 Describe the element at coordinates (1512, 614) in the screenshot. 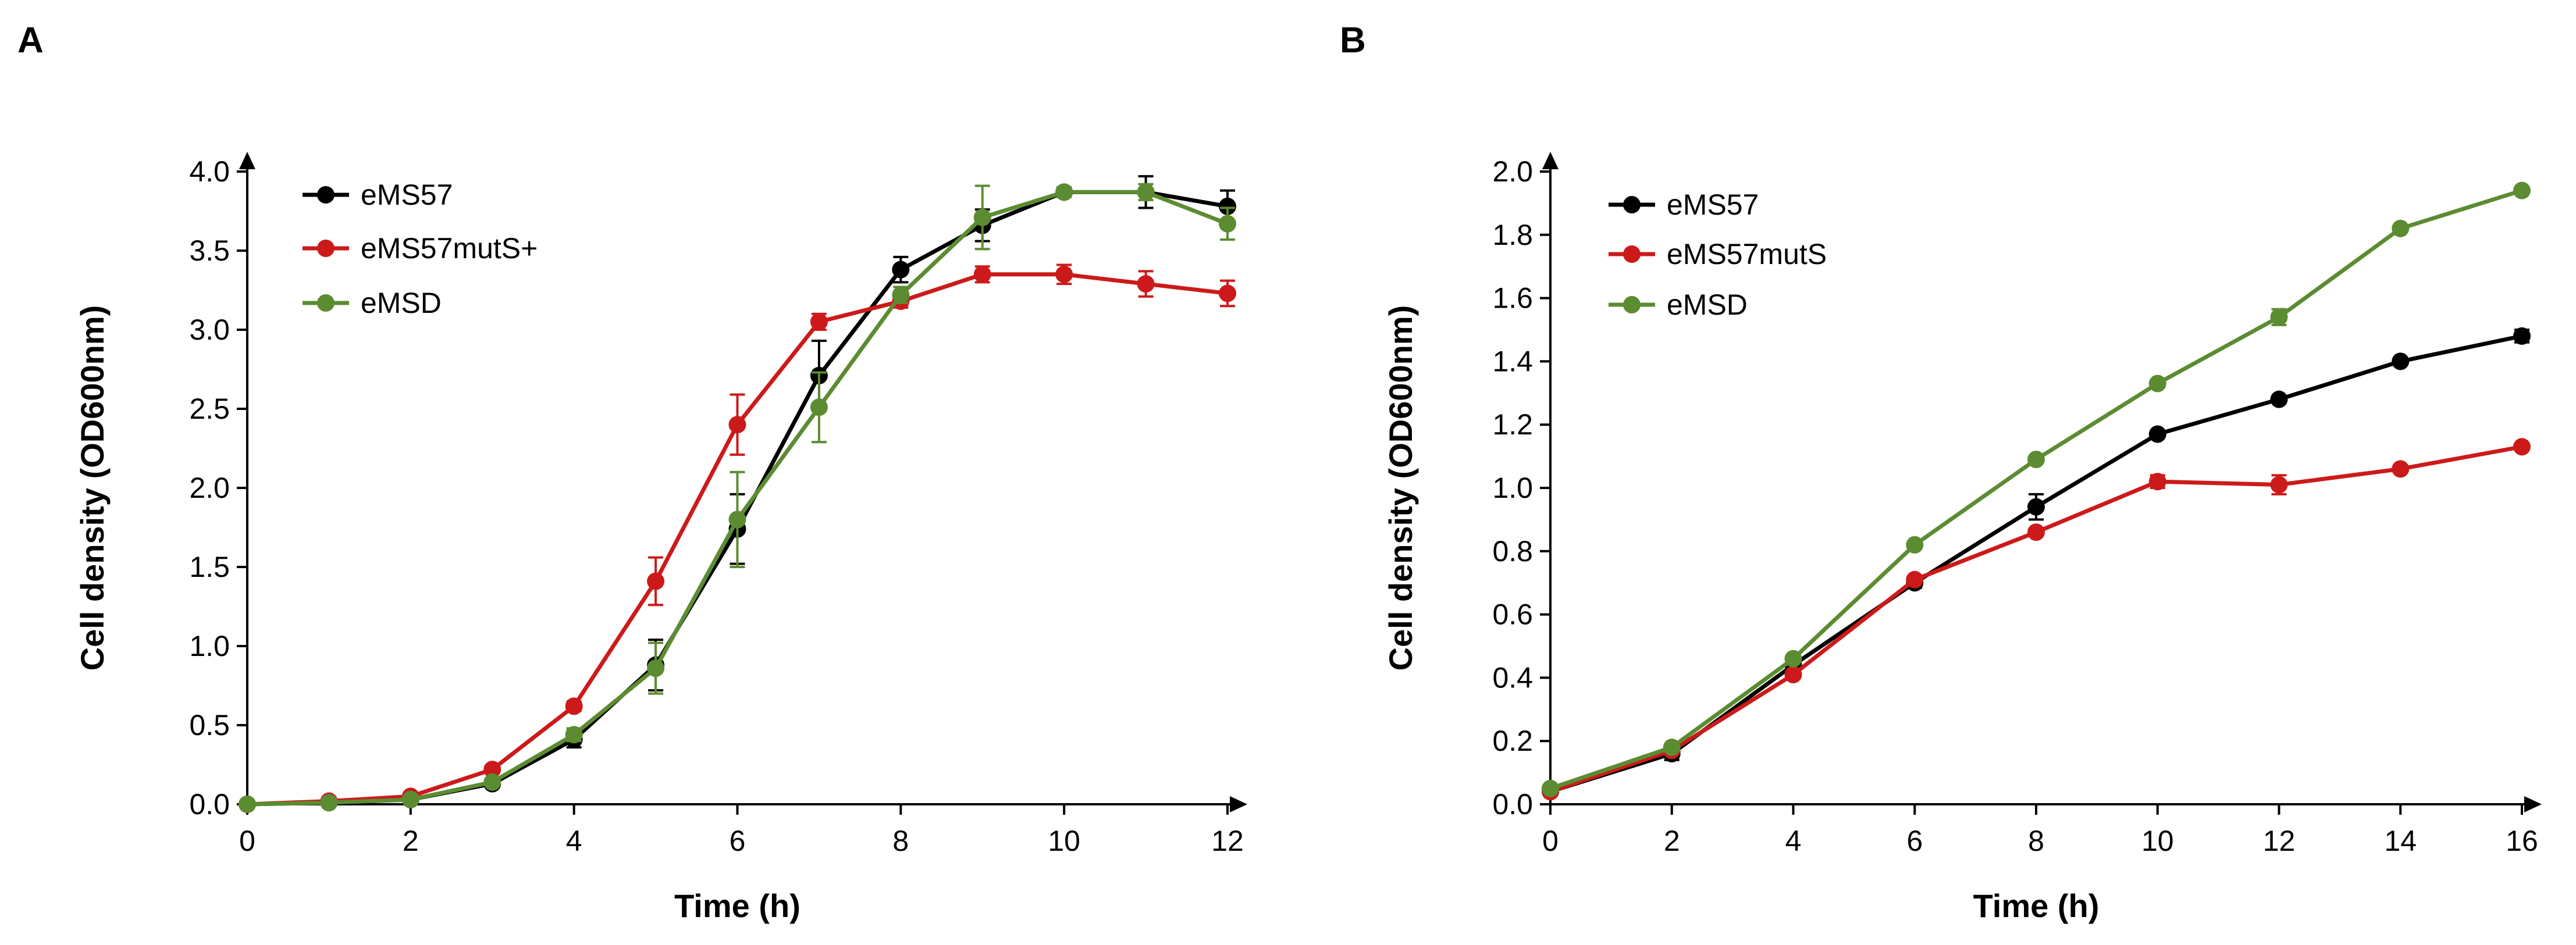

I see `y-tick-label: 0.6` at that location.